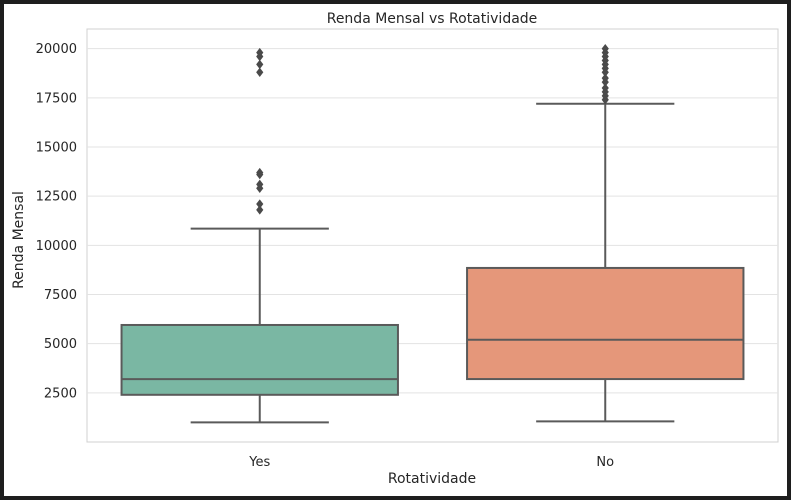 Image resolution: width=791 pixels, height=500 pixels. What do you see at coordinates (56, 246) in the screenshot?
I see `y-tick-label: 10000` at bounding box center [56, 246].